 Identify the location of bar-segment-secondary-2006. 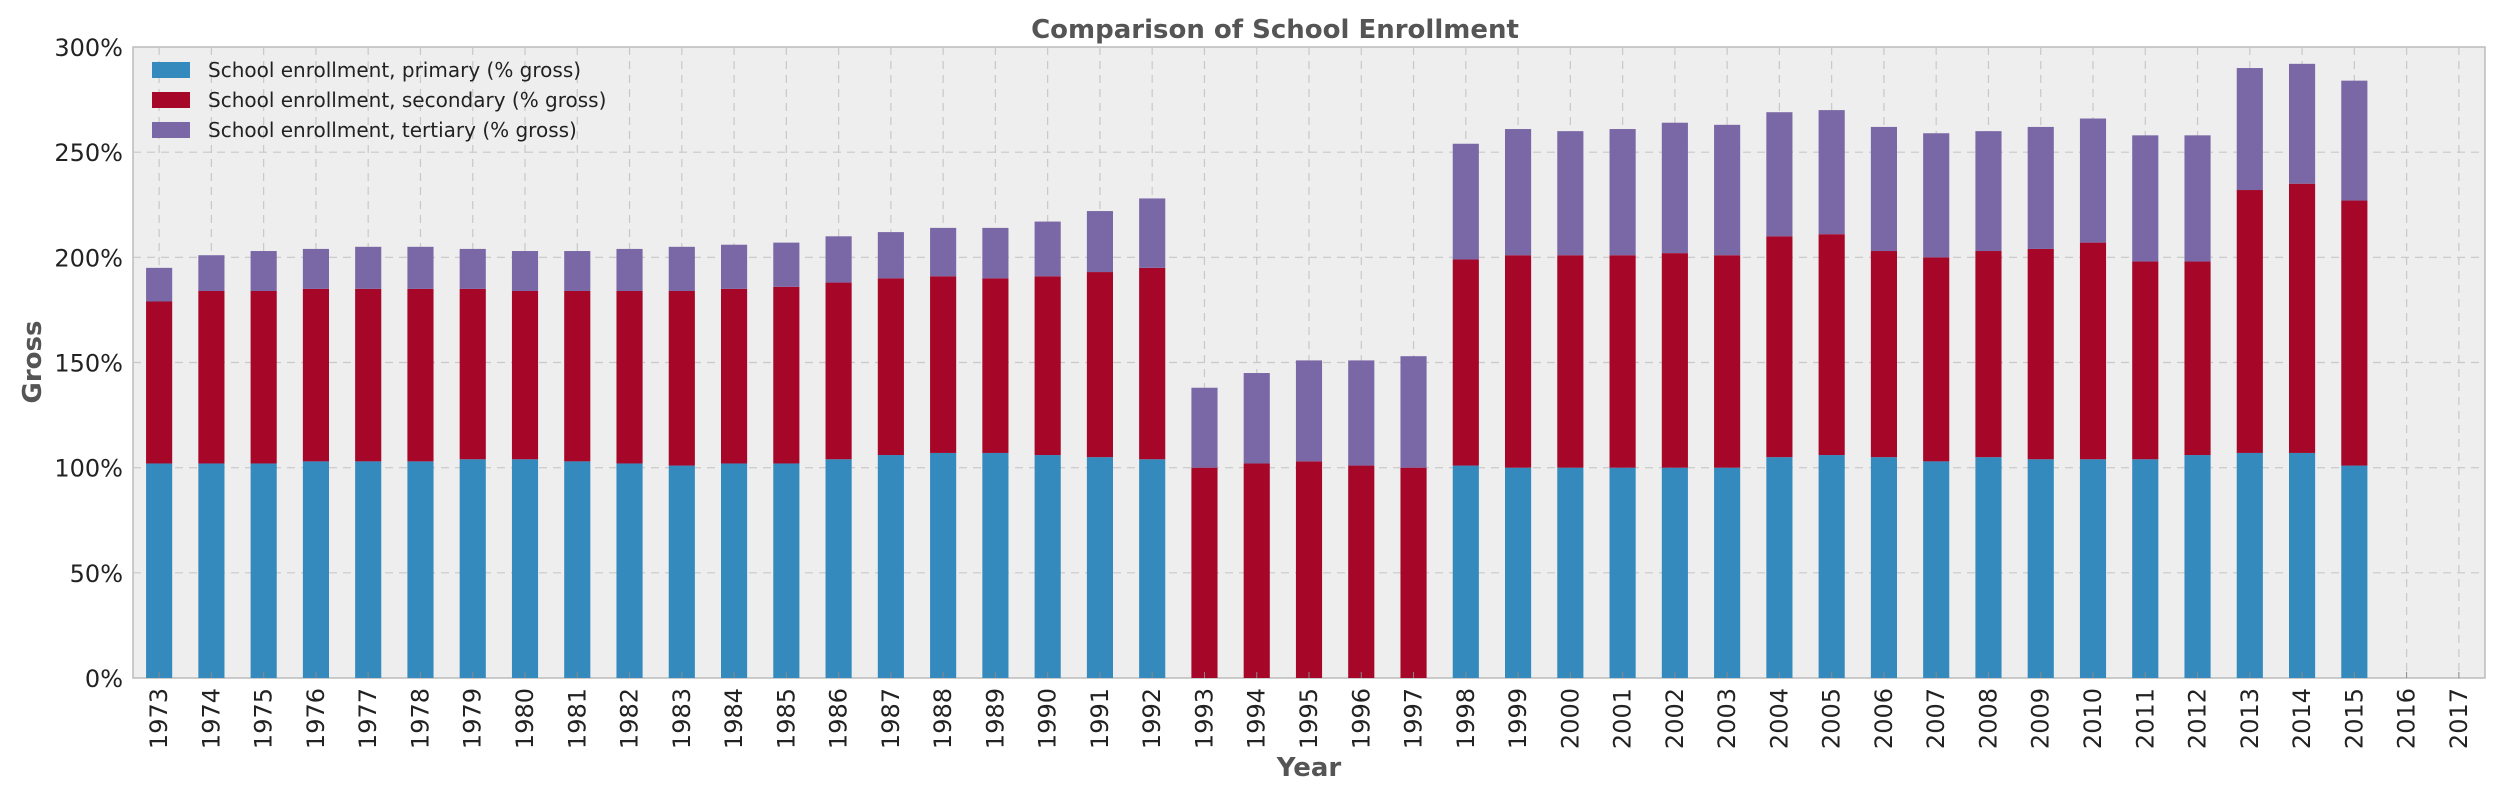
(1883, 354).